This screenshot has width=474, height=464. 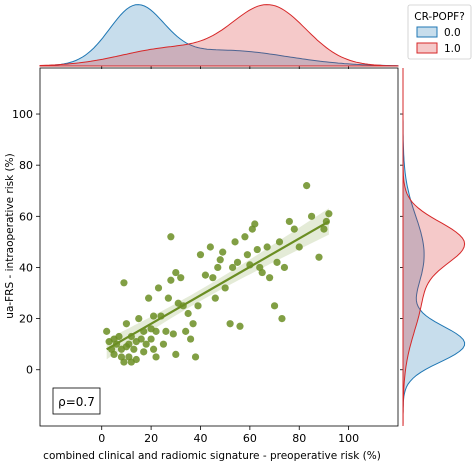 What do you see at coordinates (200, 438) in the screenshot?
I see `x-tick-label: 40` at bounding box center [200, 438].